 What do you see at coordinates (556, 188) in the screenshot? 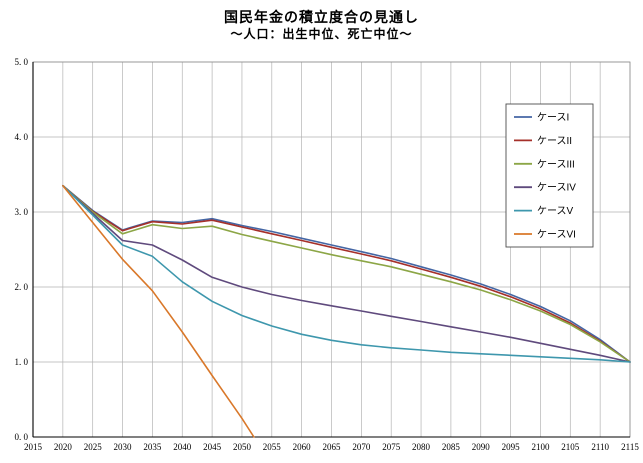
I see `legend-label: ケースIV` at bounding box center [556, 188].